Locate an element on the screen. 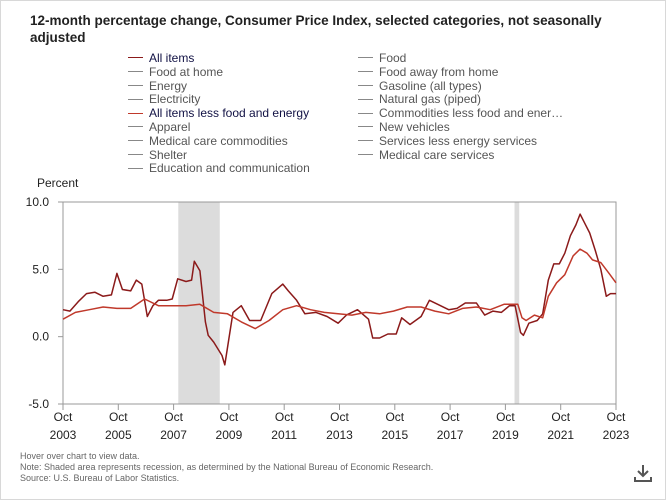 This screenshot has width=666, height=500. legend-item: Food is located at coordinates (382, 57).